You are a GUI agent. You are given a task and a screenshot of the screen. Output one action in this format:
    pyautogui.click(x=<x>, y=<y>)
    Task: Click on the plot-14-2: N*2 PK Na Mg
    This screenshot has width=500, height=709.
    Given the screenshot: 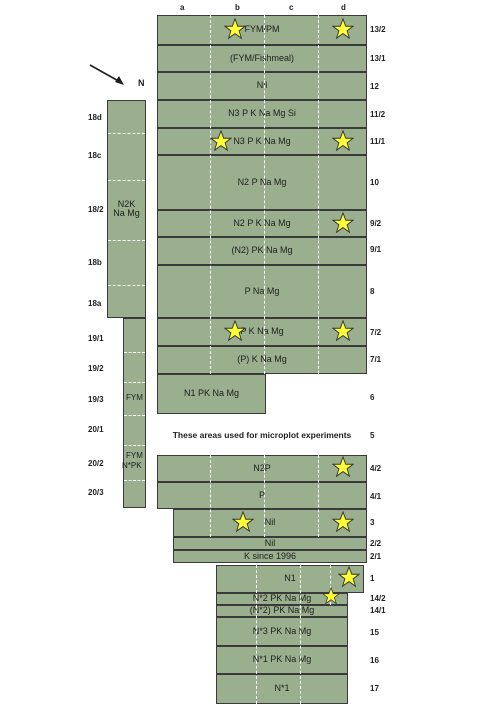 What is the action you would take?
    pyautogui.click(x=282, y=599)
    